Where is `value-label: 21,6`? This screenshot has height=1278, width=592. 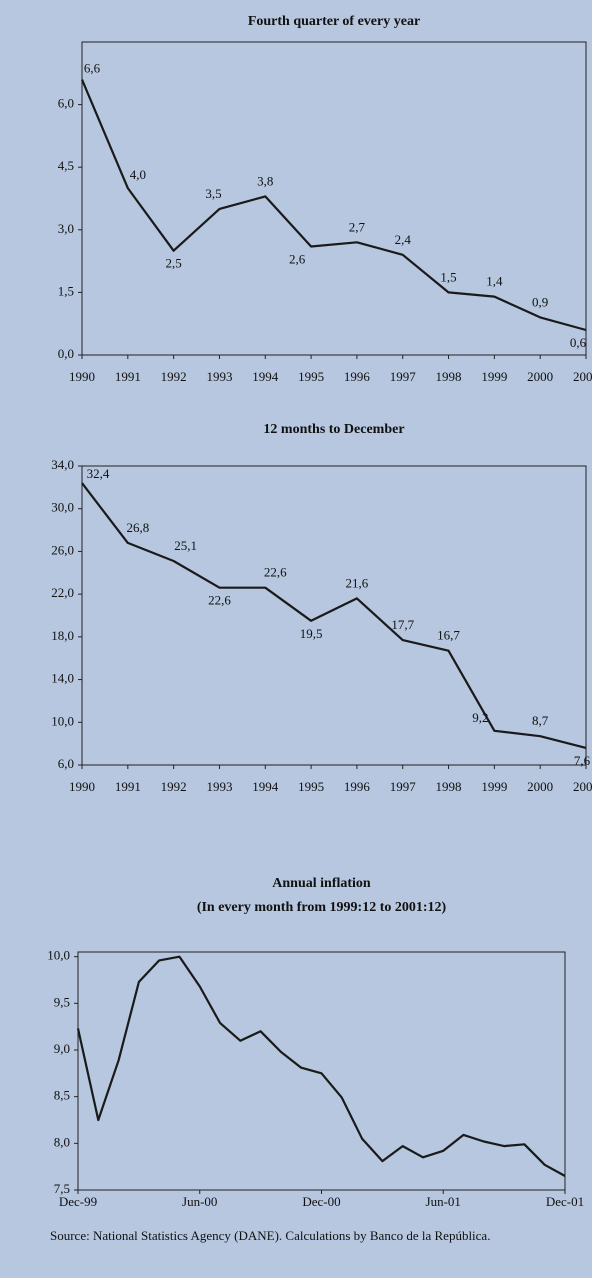
value-label: 21,6 is located at coordinates (357, 582).